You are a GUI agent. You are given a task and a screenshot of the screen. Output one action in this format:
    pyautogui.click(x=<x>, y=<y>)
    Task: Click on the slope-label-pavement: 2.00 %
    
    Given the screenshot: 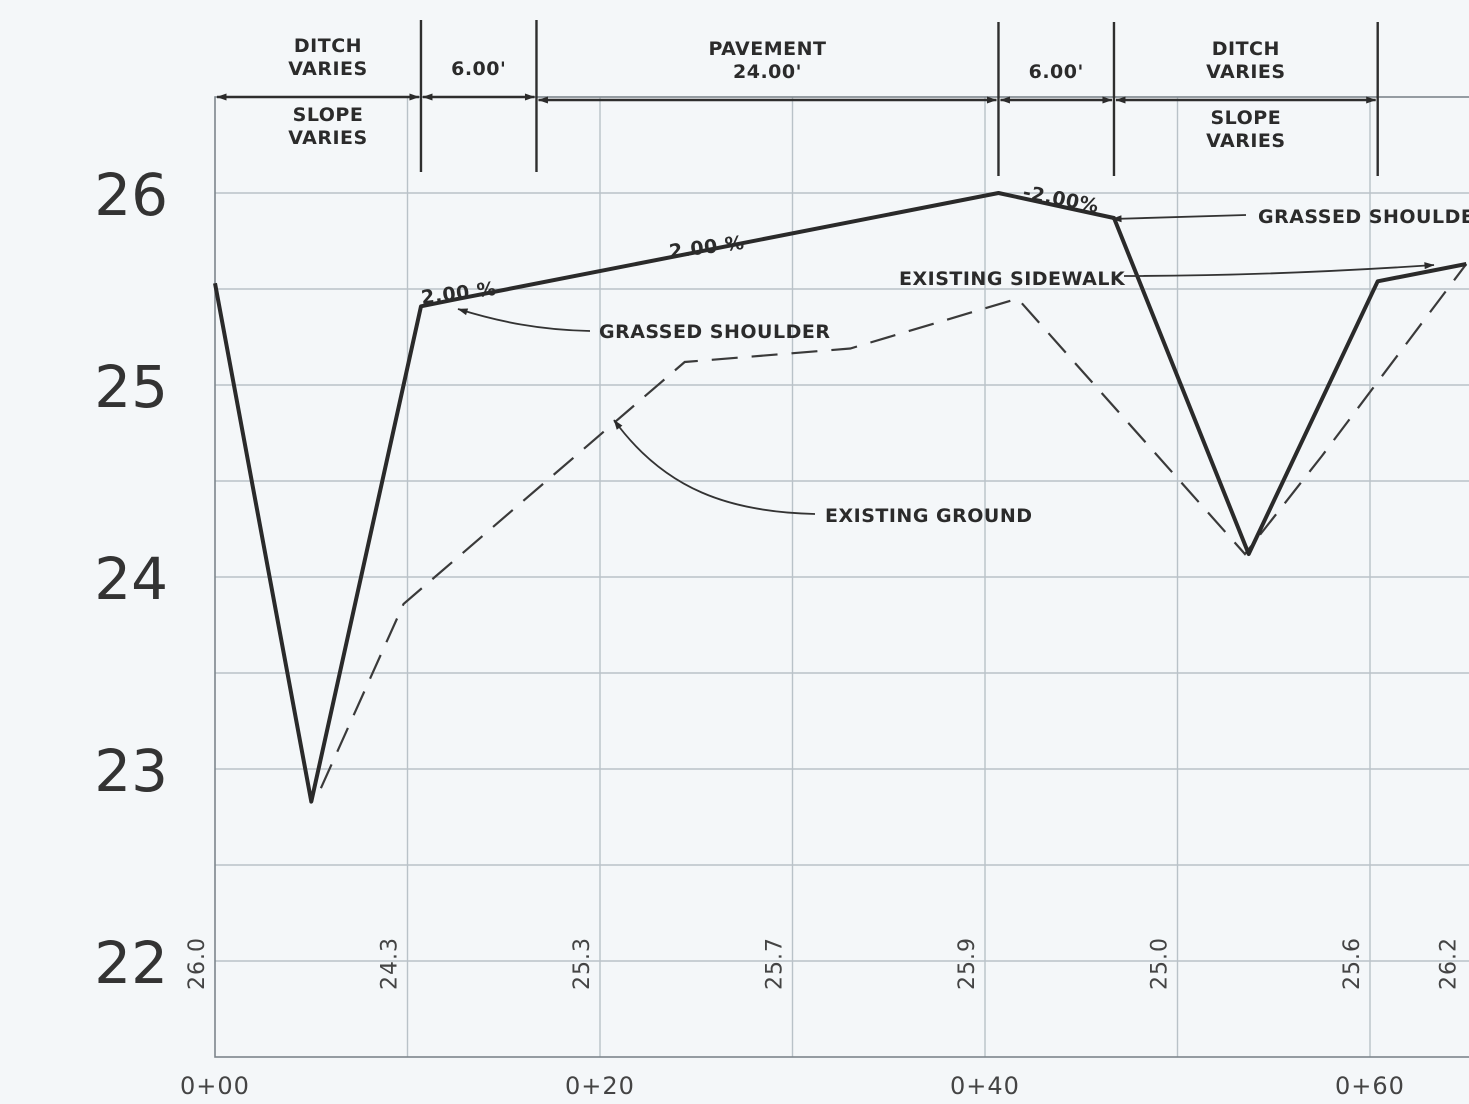 What is the action you would take?
    pyautogui.click(x=707, y=247)
    